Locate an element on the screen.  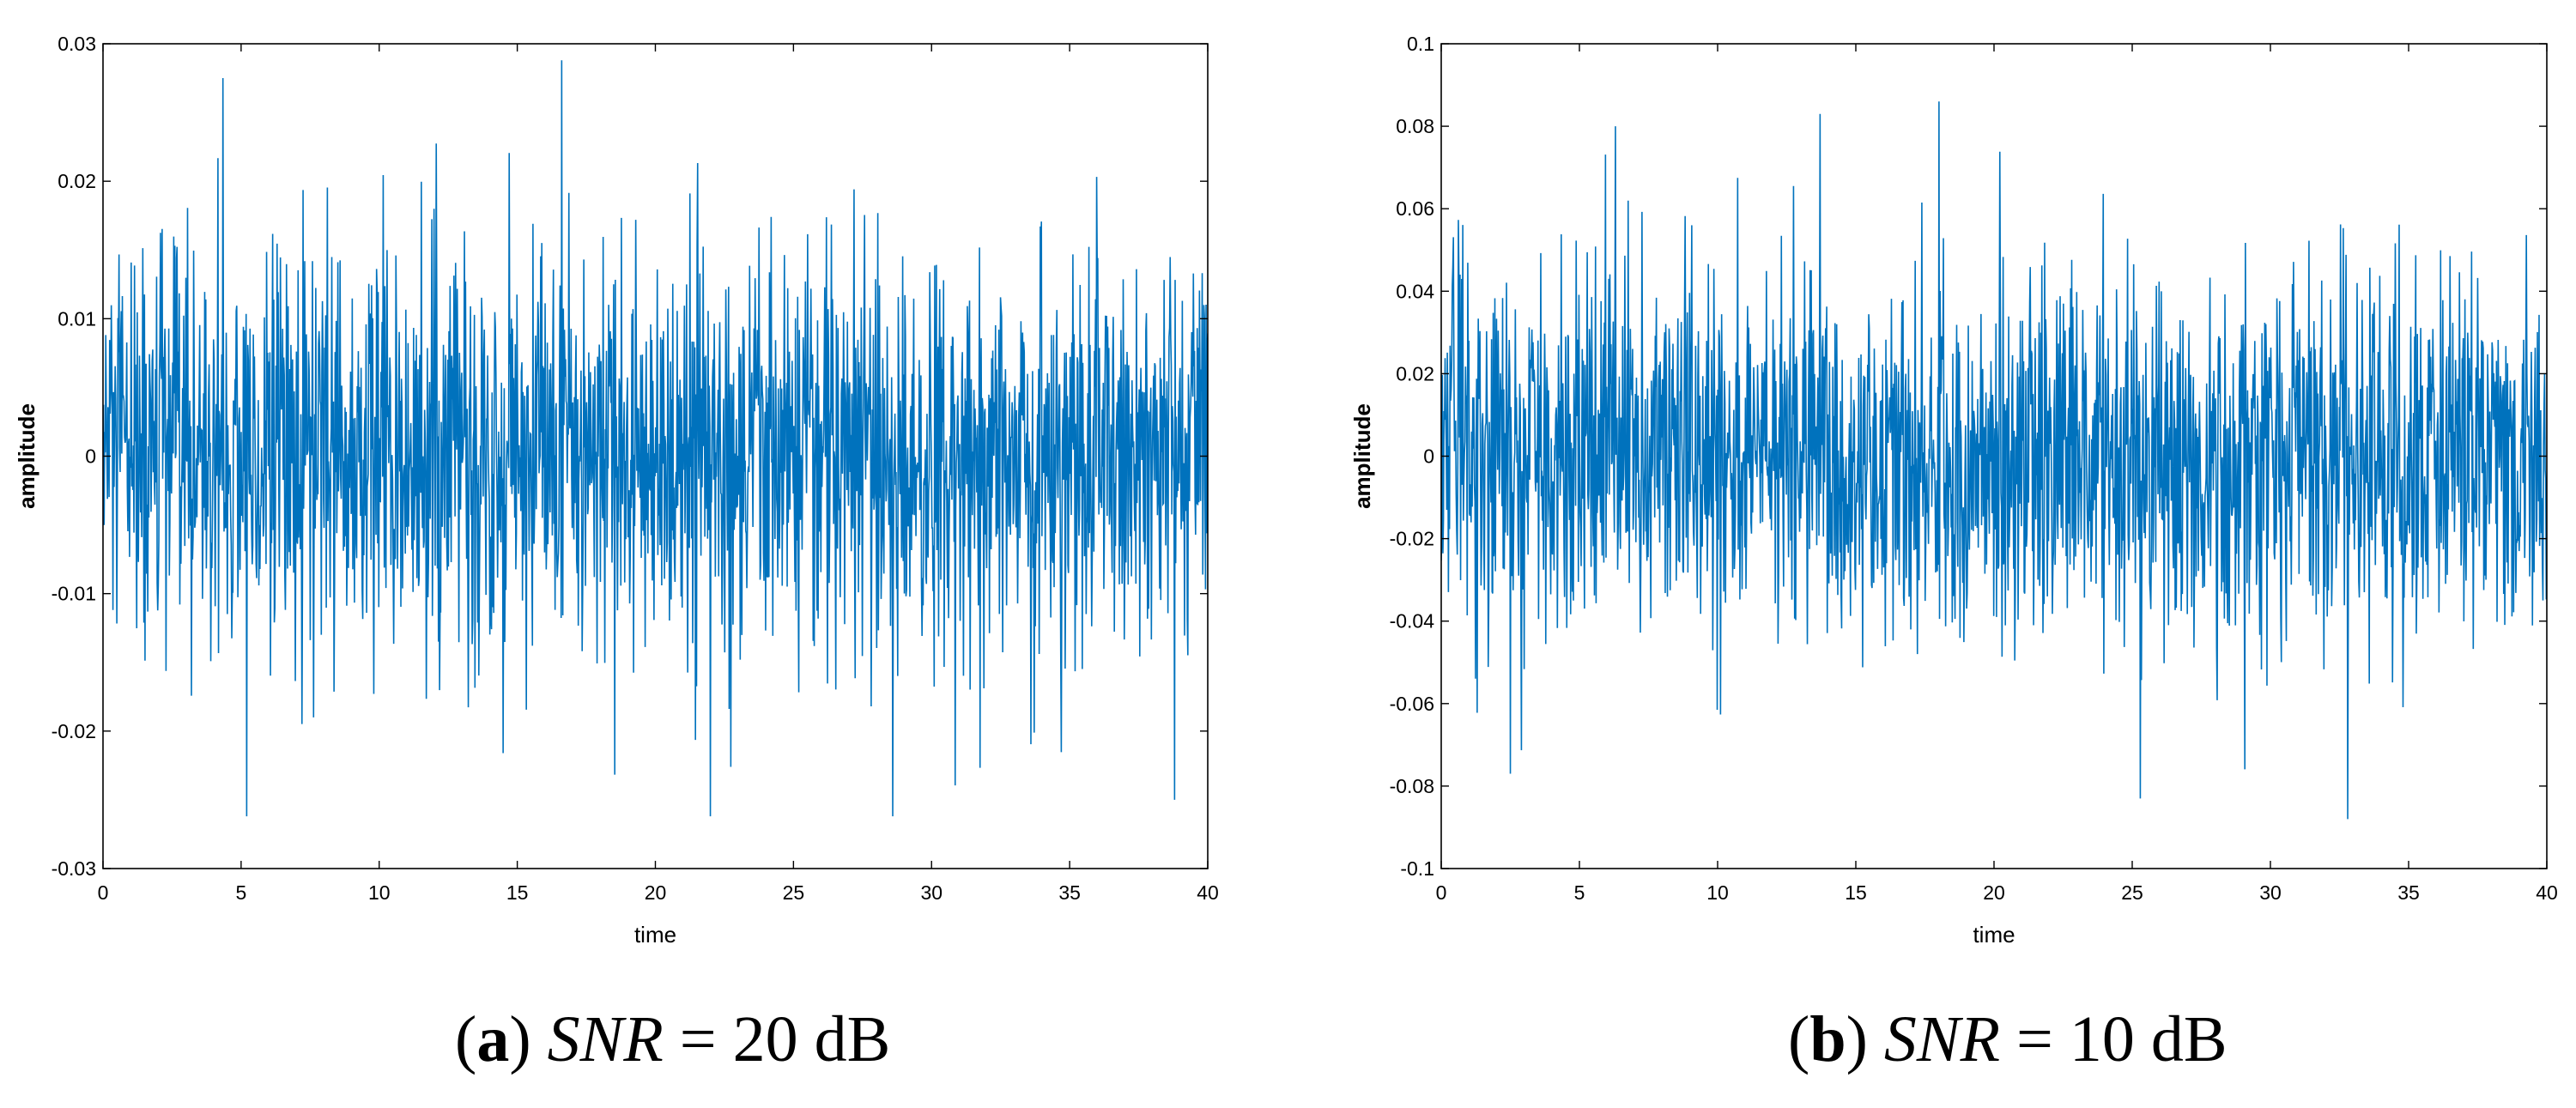
y-tick-label: -0.03 is located at coordinates (74, 868).